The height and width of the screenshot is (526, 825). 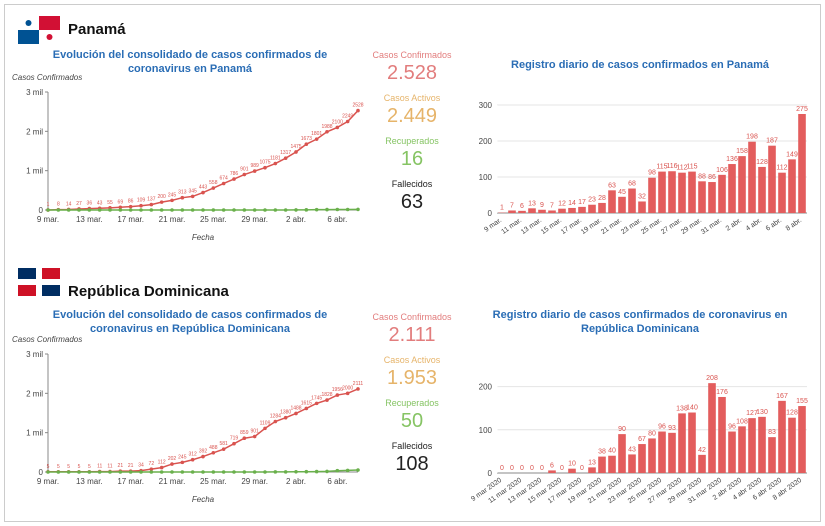 What do you see at coordinates (412, 202) in the screenshot?
I see `stat-value: 63` at bounding box center [412, 202].